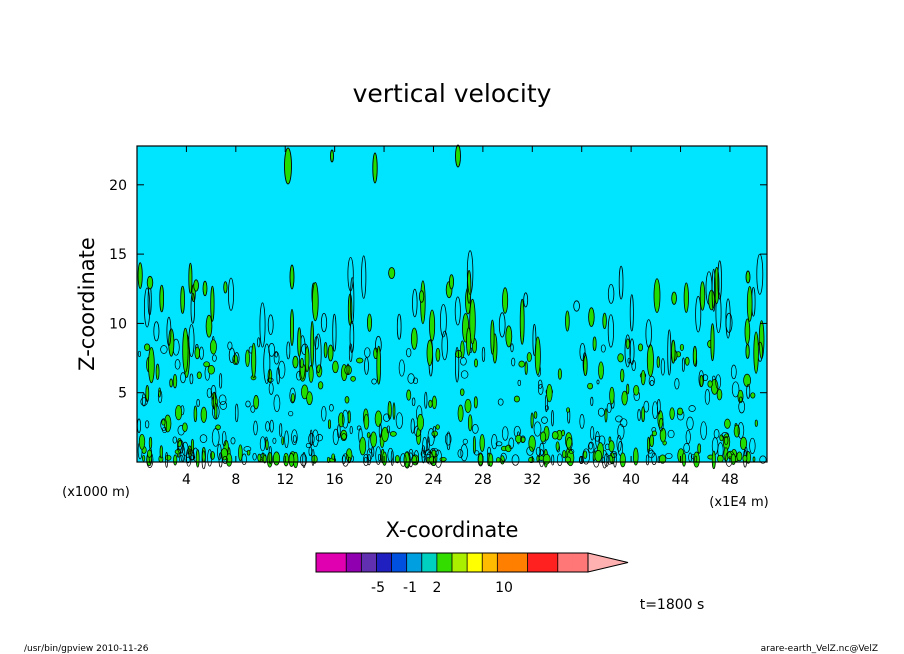  I want to click on y-tick-label: 5, so click(122, 394).